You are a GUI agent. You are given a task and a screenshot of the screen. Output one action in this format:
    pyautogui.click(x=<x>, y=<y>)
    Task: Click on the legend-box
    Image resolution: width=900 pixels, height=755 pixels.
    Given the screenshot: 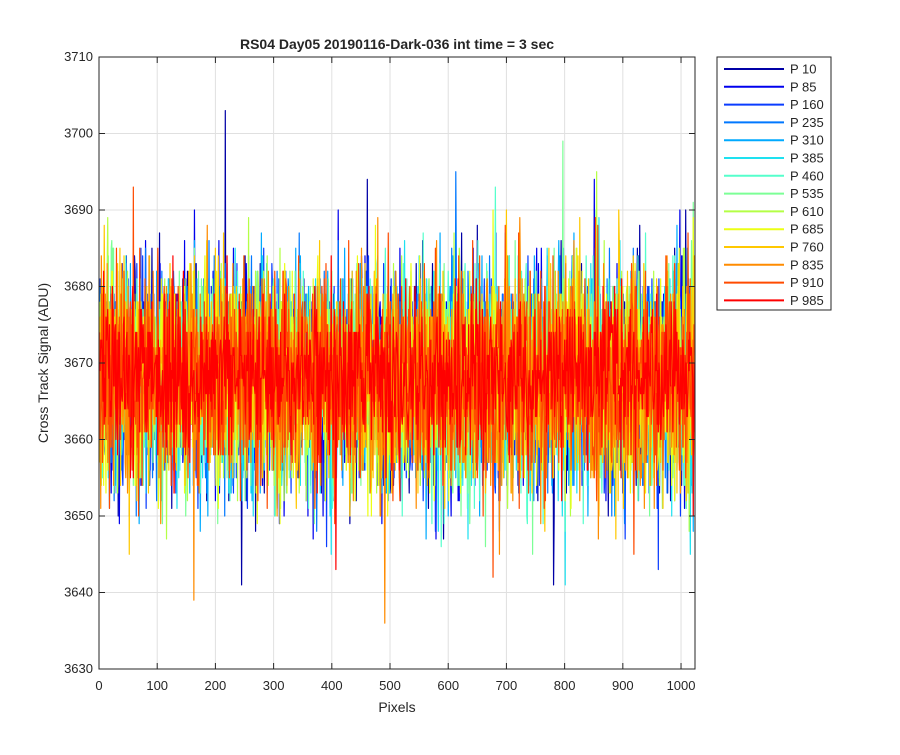 What is the action you would take?
    pyautogui.click(x=774, y=183)
    